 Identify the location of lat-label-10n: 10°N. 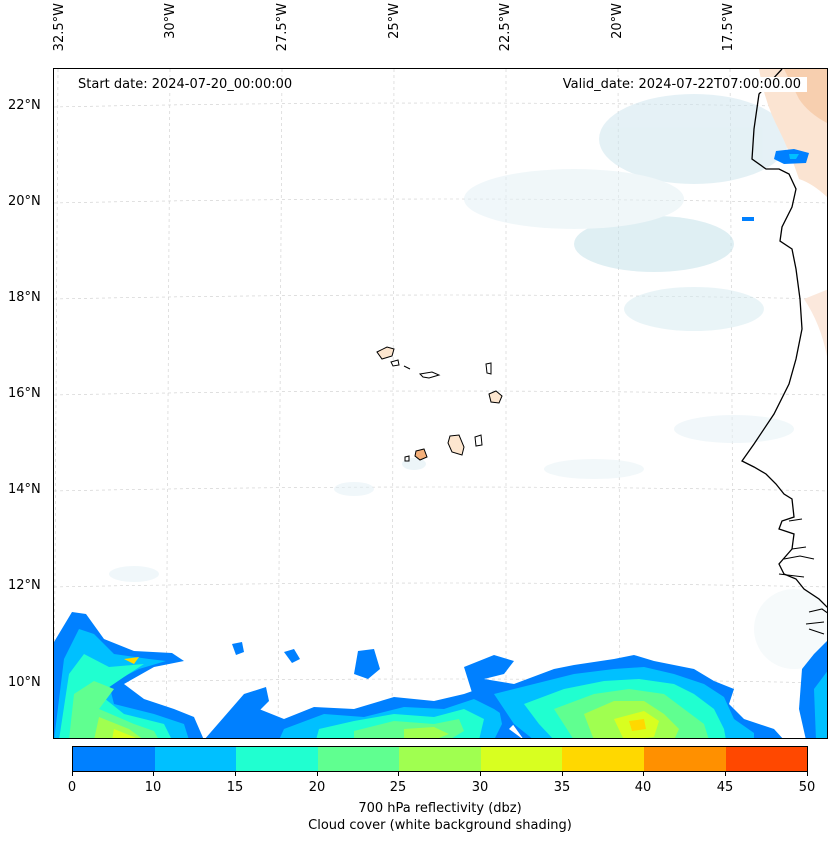
(24, 682).